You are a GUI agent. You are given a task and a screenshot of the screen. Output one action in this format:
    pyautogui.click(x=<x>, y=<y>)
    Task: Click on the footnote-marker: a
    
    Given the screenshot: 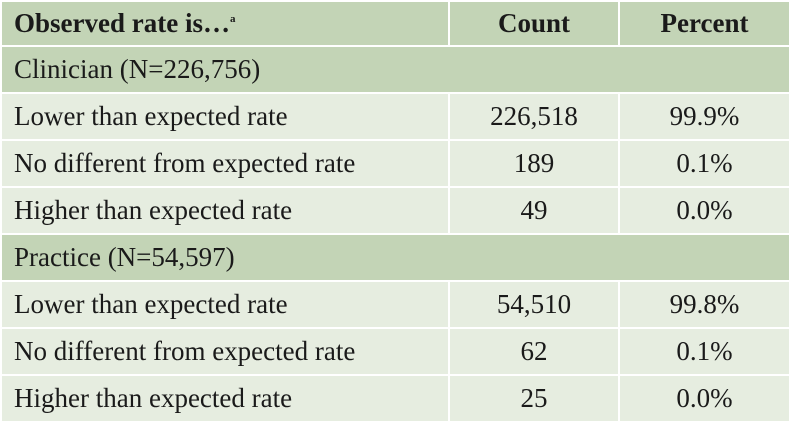 What is the action you would take?
    pyautogui.click(x=232, y=19)
    